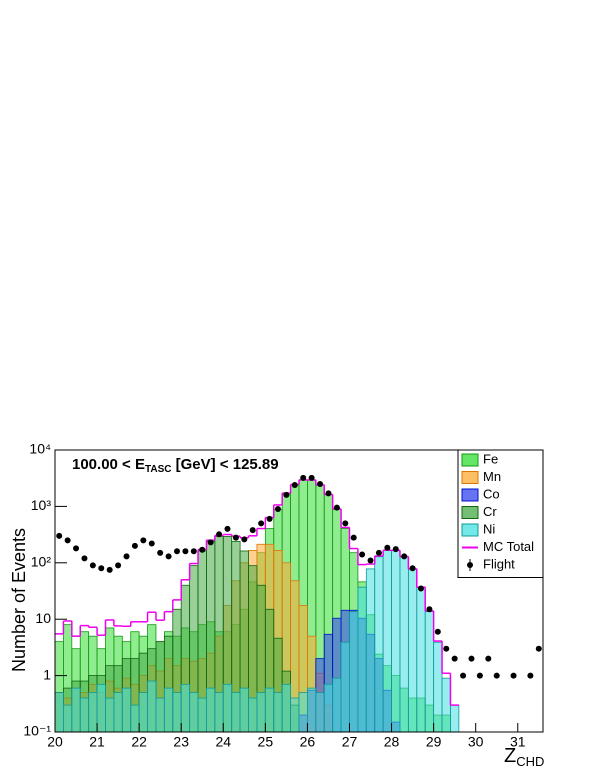 This screenshot has height=770, width=595. What do you see at coordinates (43, 618) in the screenshot?
I see `y-tick-label: 10` at bounding box center [43, 618].